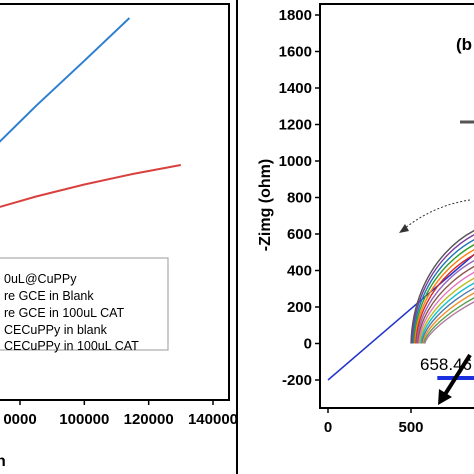 The image size is (474, 474). What do you see at coordinates (213, 419) in the screenshot?
I see `left-x-tick-label: 140000` at bounding box center [213, 419].